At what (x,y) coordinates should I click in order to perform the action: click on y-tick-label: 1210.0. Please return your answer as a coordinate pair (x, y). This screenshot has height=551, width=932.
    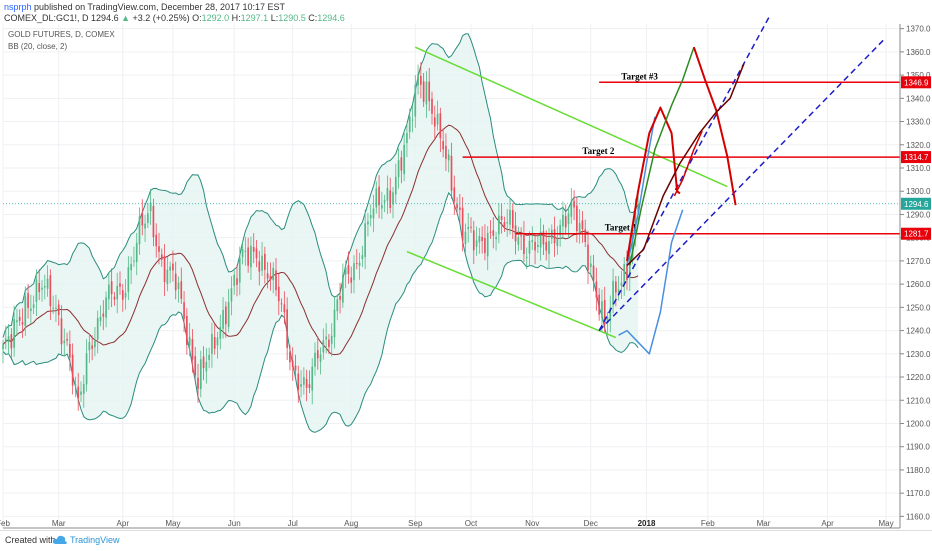
    Looking at the image, I should click on (918, 400).